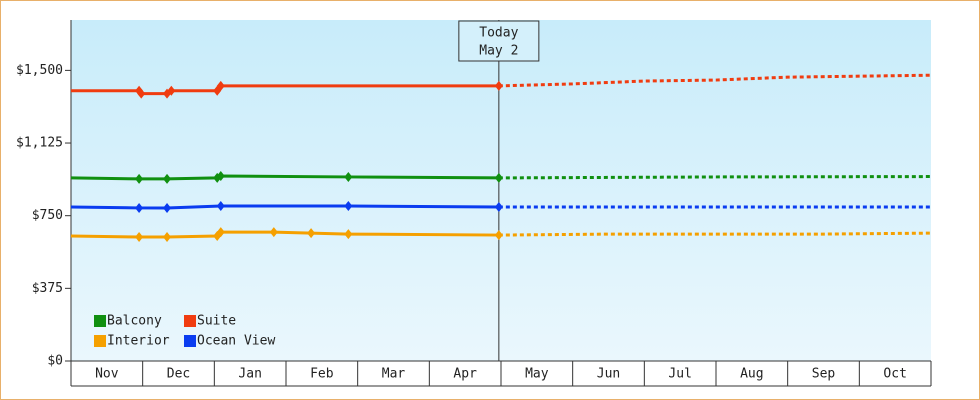 This screenshot has height=400, width=980. What do you see at coordinates (537, 374) in the screenshot?
I see `x-tick-label: May` at bounding box center [537, 374].